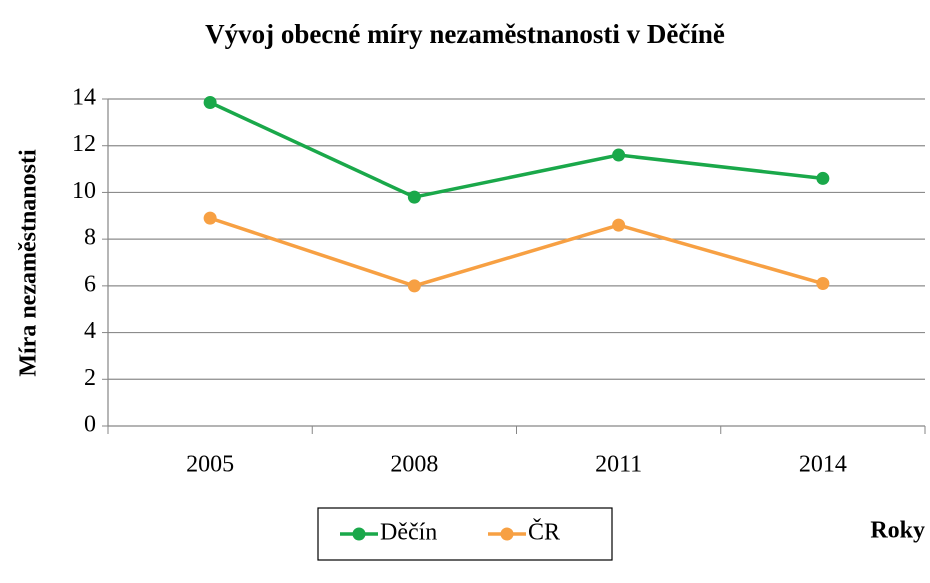  What do you see at coordinates (90, 378) in the screenshot?
I see `y-tick-label: 2` at bounding box center [90, 378].